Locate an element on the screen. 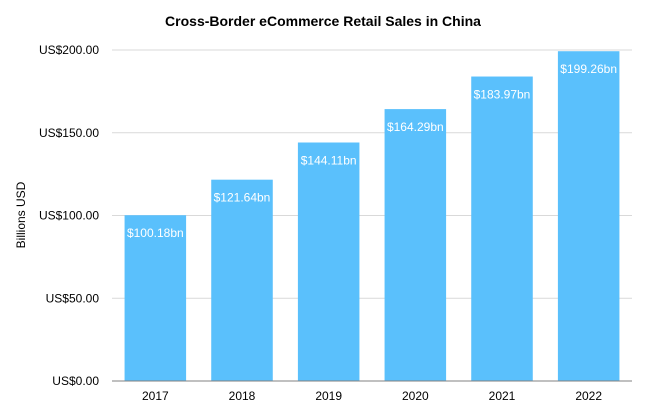 The width and height of the screenshot is (646, 420). y-tick-label: US$150.00 is located at coordinates (69, 133).